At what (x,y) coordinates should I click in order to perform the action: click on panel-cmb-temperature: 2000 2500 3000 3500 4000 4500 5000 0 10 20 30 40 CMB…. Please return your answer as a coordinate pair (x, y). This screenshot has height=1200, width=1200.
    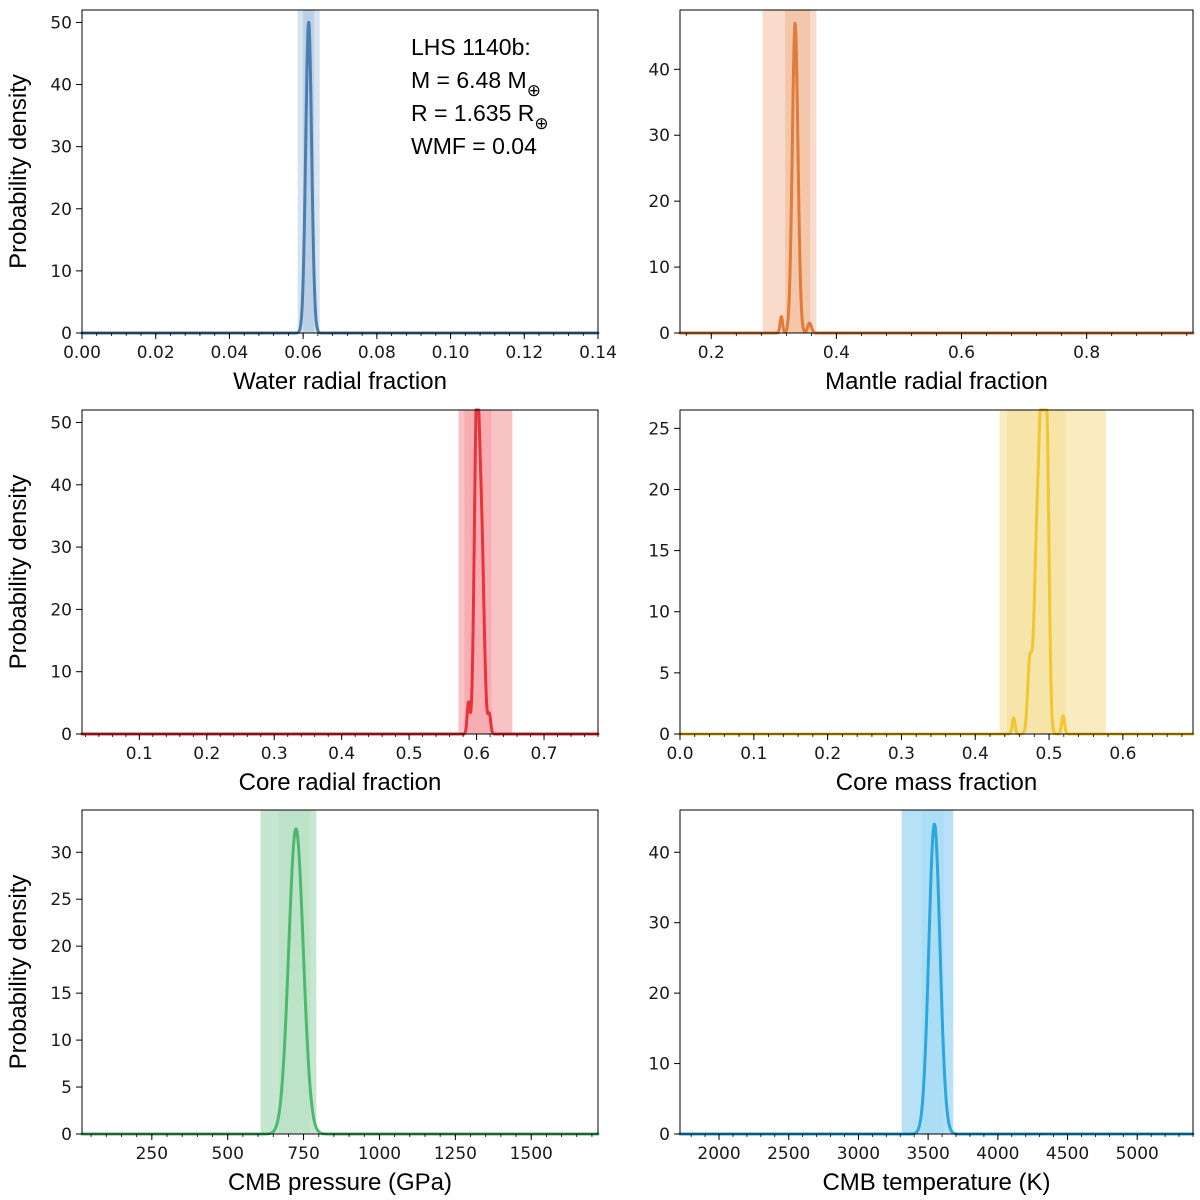
    Looking at the image, I should click on (921, 1002).